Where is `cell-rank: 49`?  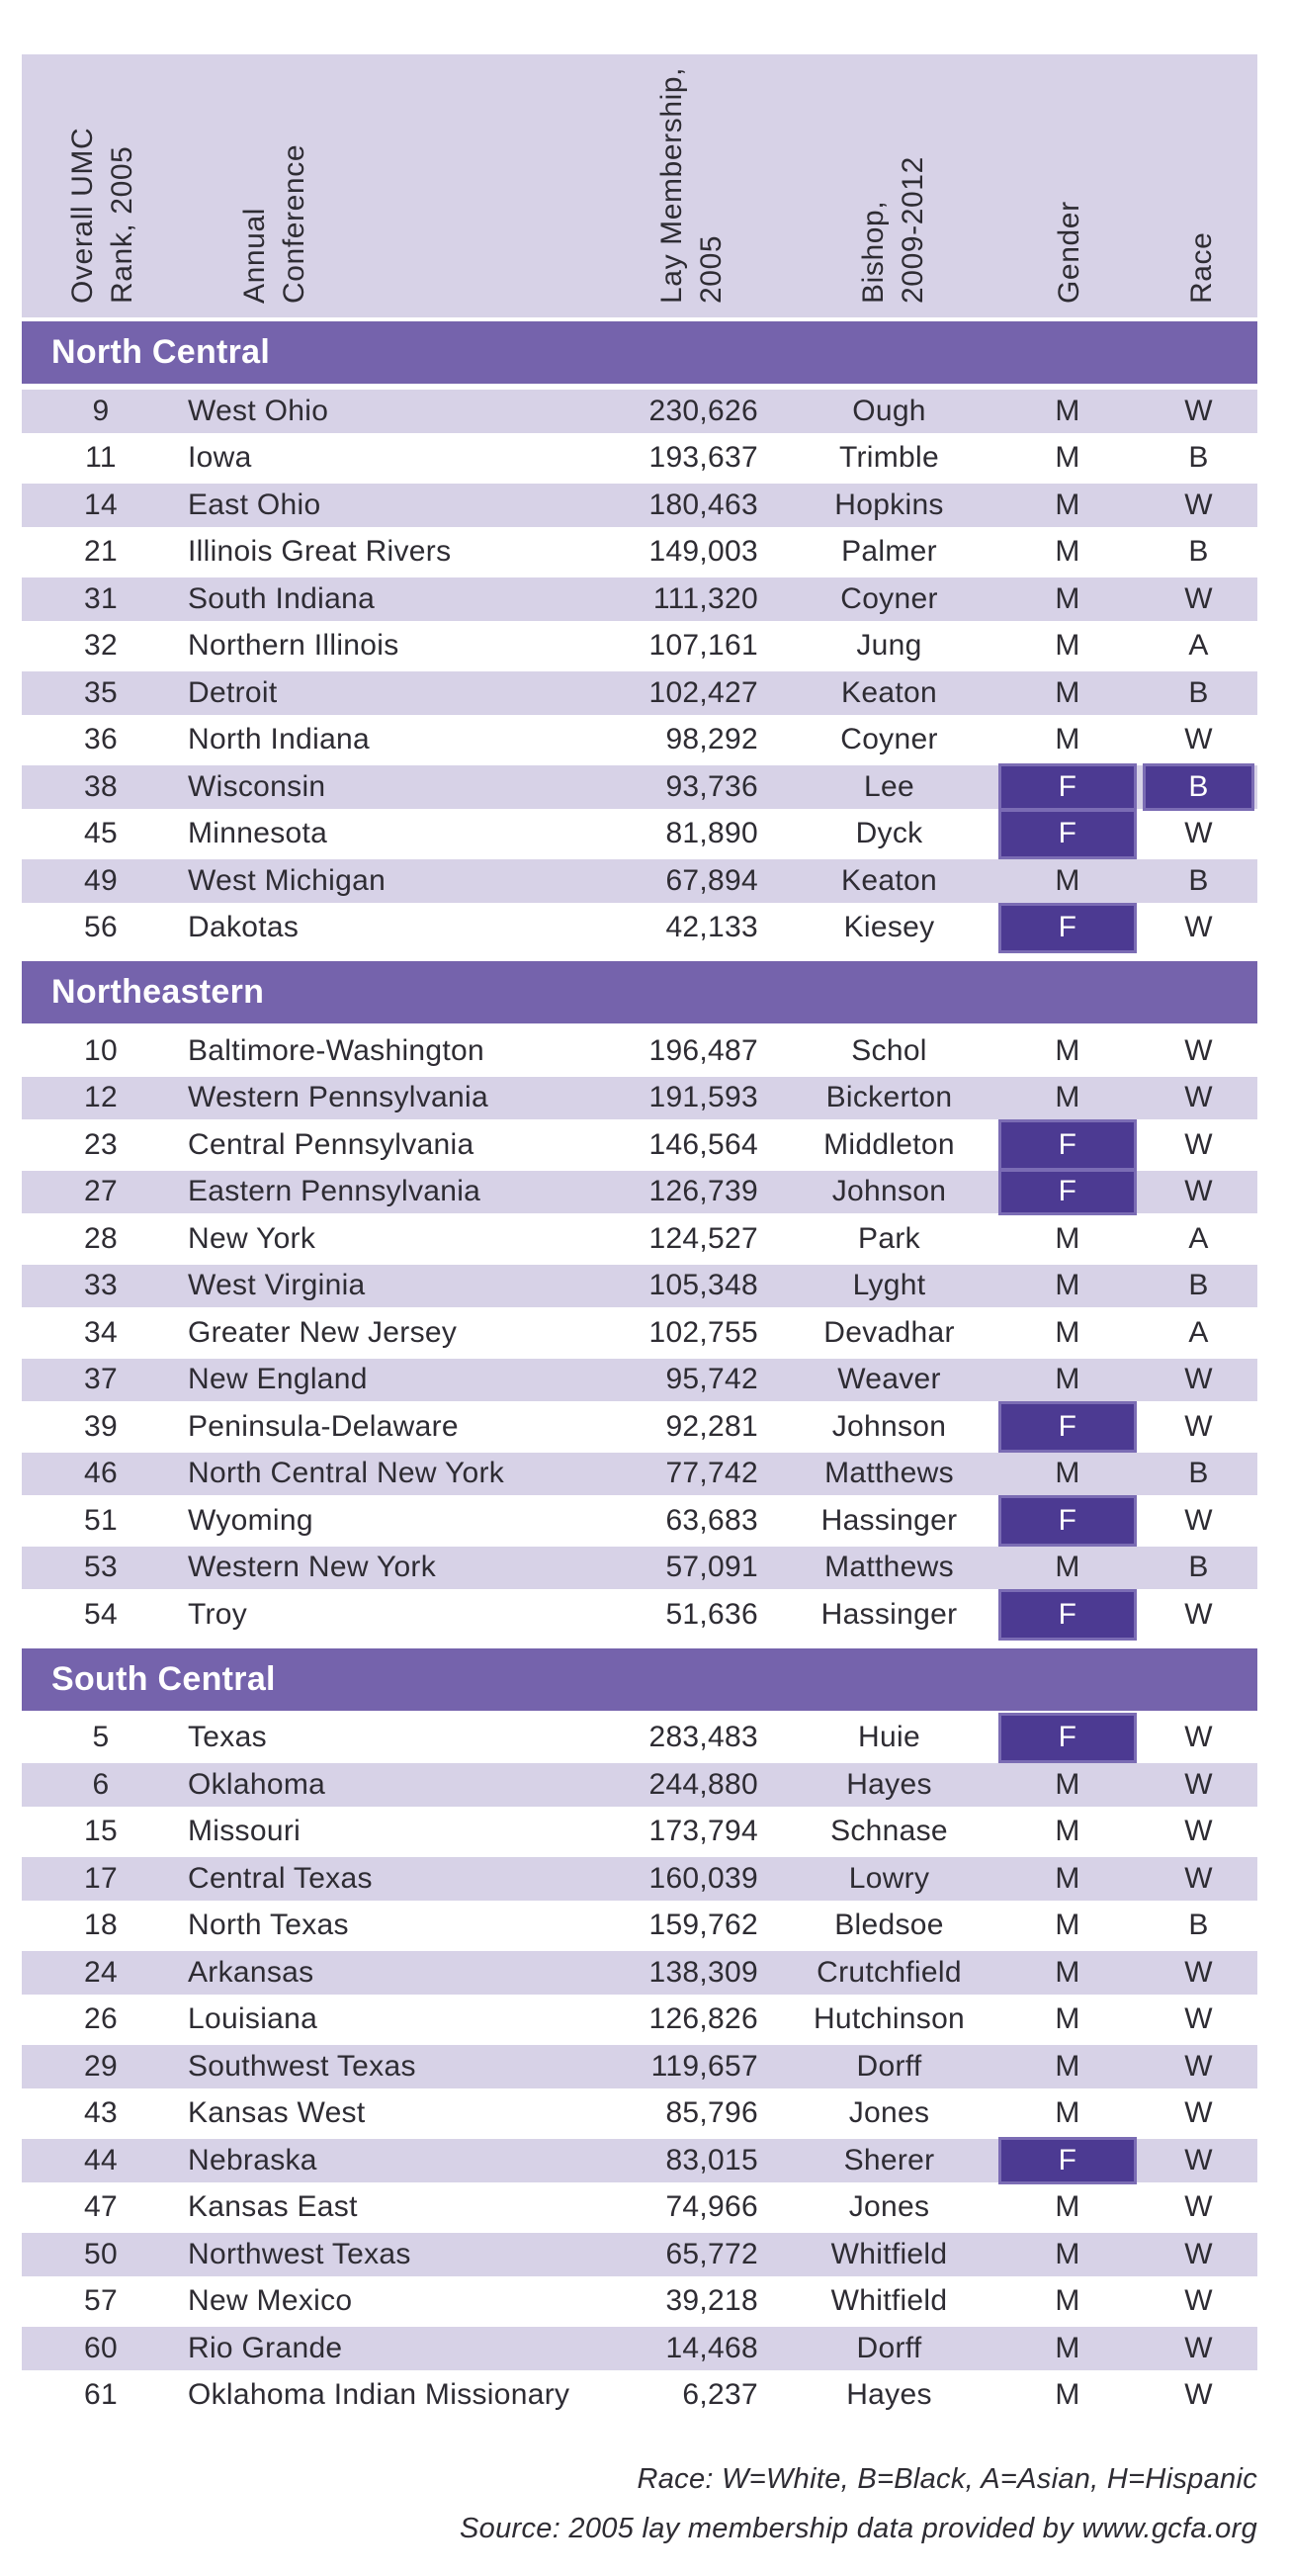 cell-rank: 49 is located at coordinates (101, 880).